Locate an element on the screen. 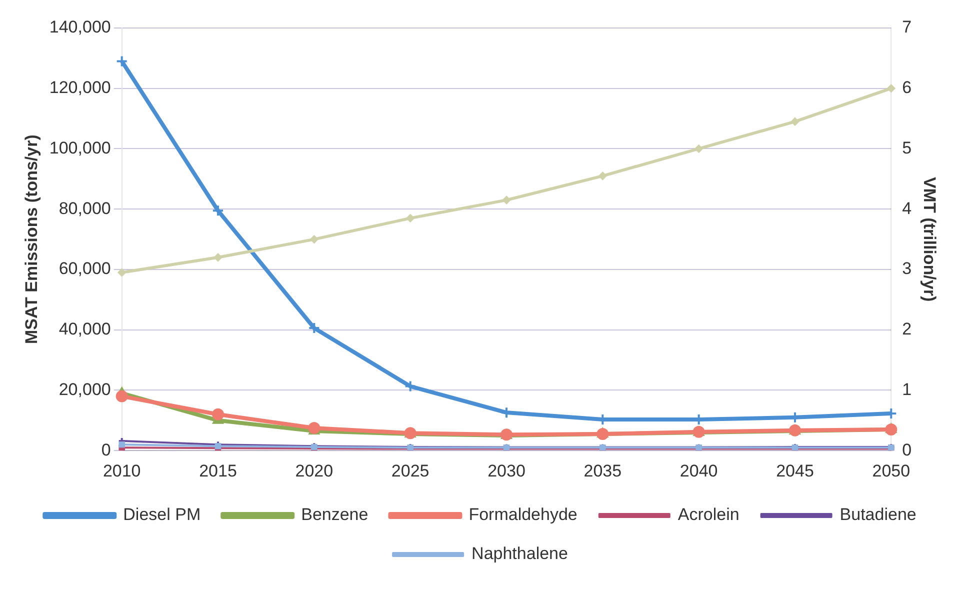 The width and height of the screenshot is (965, 591). y-tick-label: 140,000 is located at coordinates (80, 27).